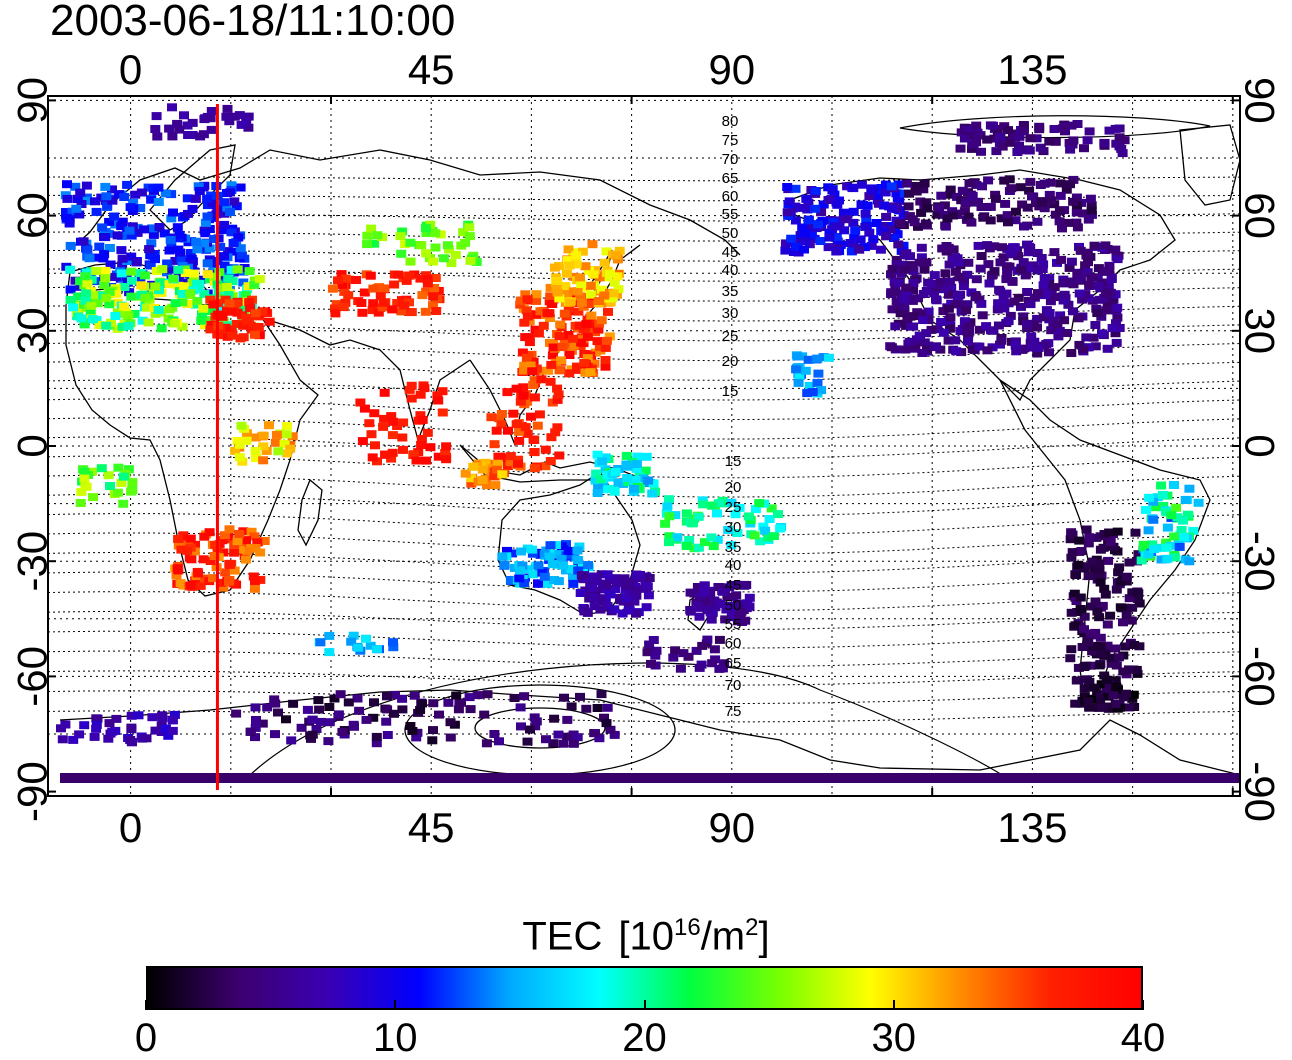 The image size is (1292, 1060). I want to click on tec-polar-band, so click(650, 778).